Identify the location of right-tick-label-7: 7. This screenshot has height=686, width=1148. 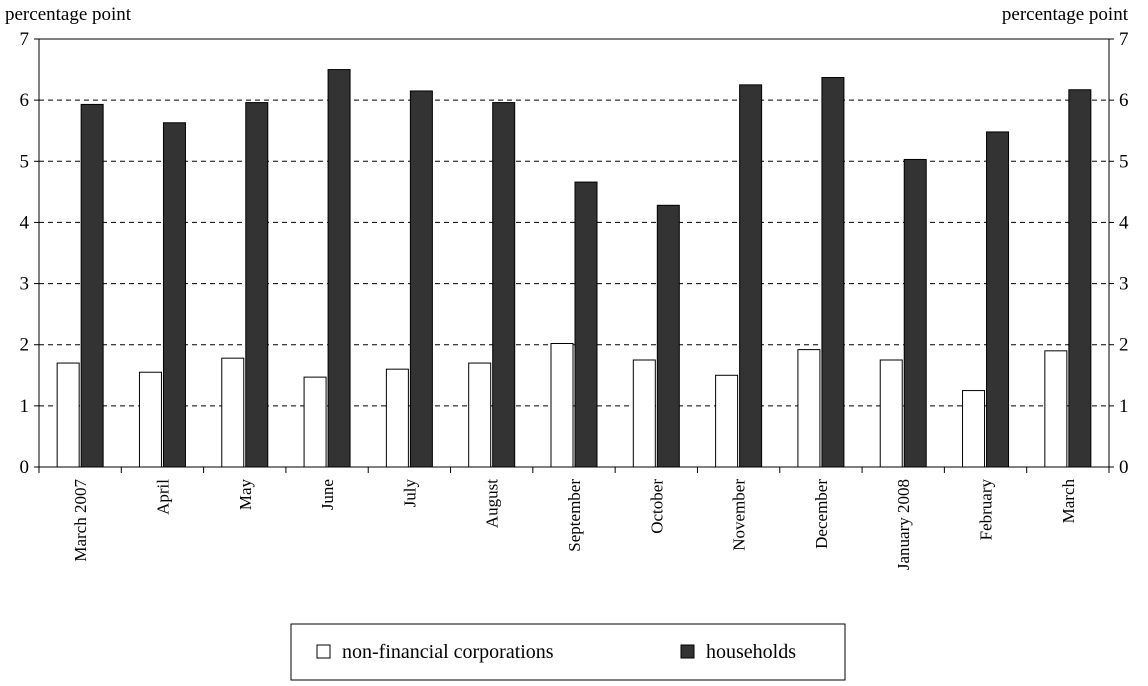
(1124, 39).